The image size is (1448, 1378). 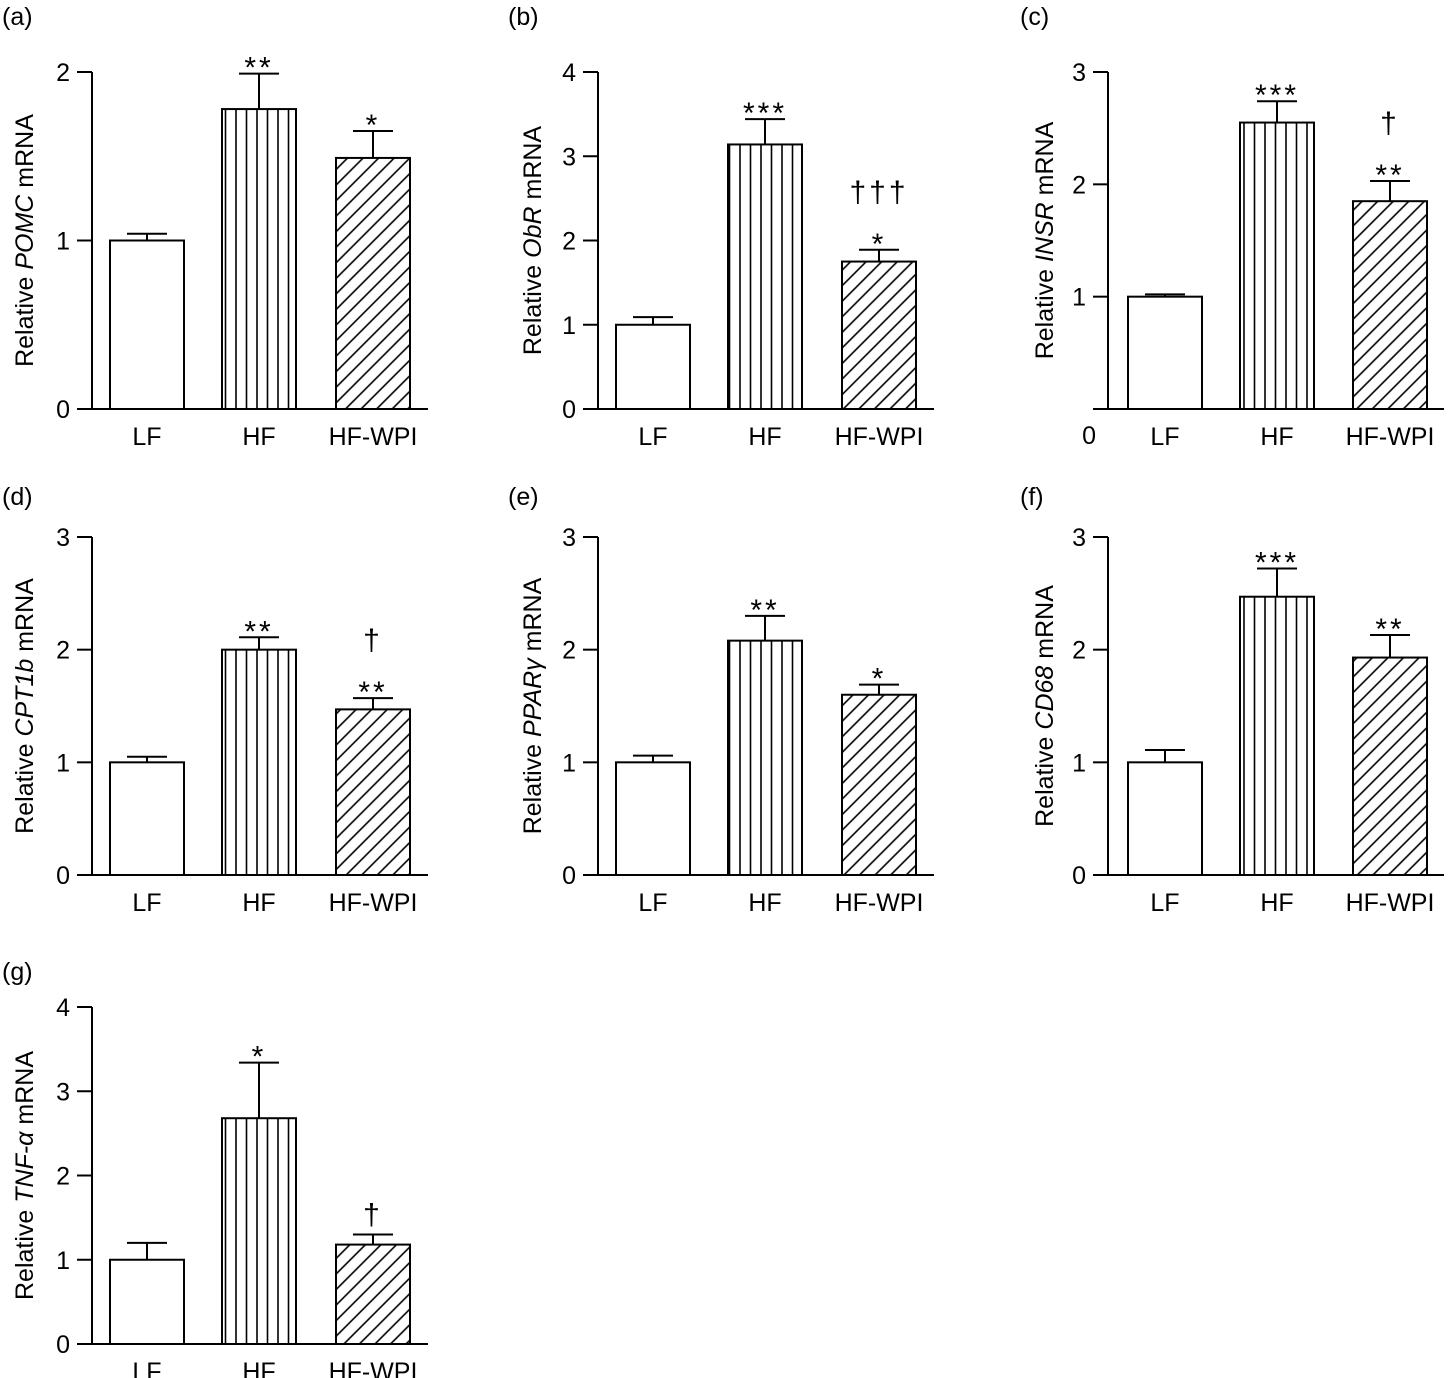 What do you see at coordinates (25, 1167) in the screenshot?
I see `y-axis-title-gene: TNF-α` at bounding box center [25, 1167].